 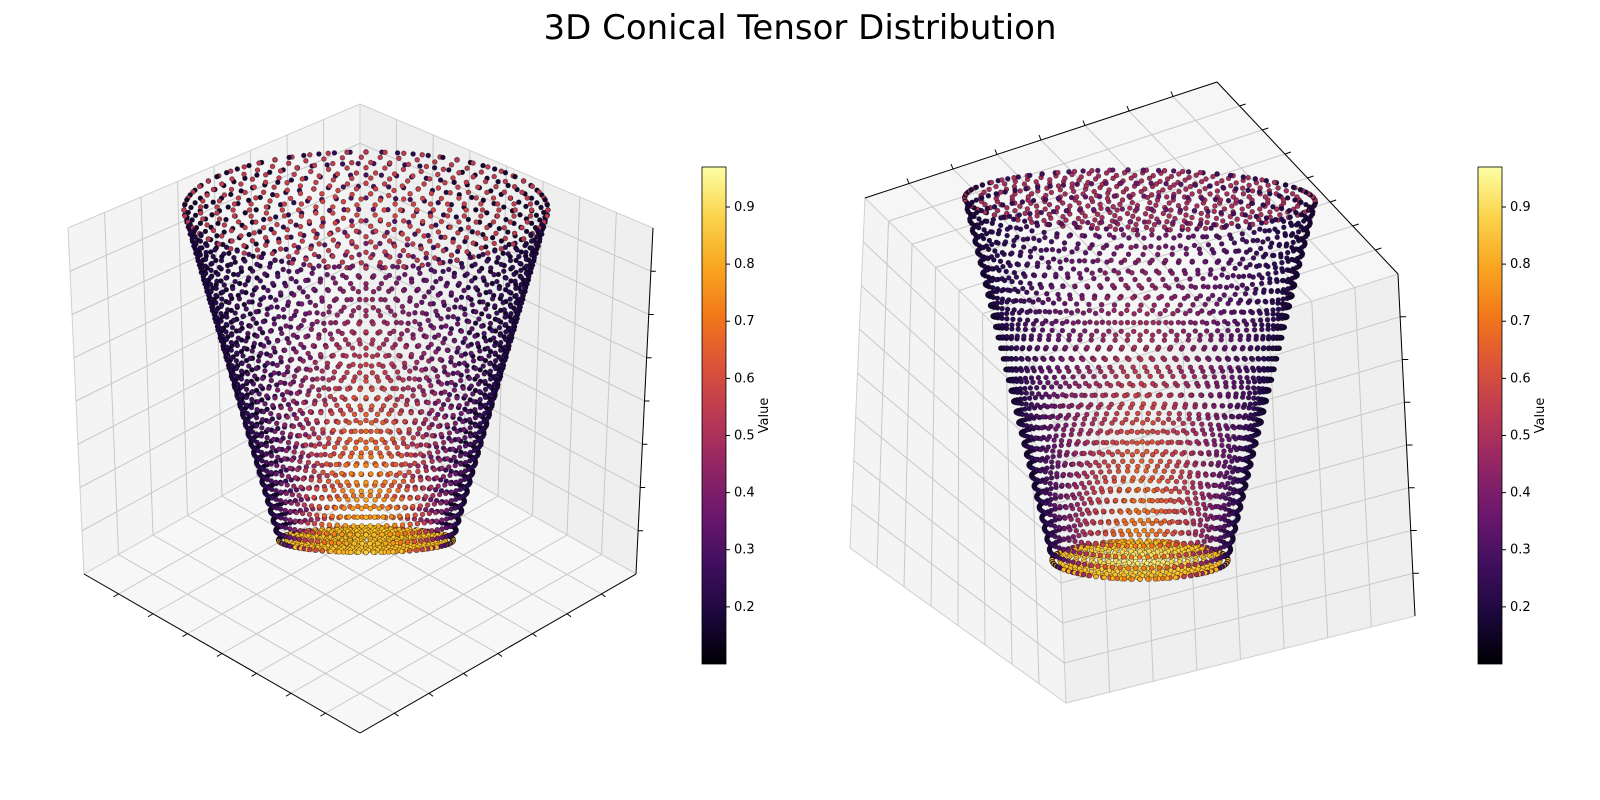 What do you see at coordinates (744, 607) in the screenshot?
I see `left-colorbar-tick-label: 0.2` at bounding box center [744, 607].